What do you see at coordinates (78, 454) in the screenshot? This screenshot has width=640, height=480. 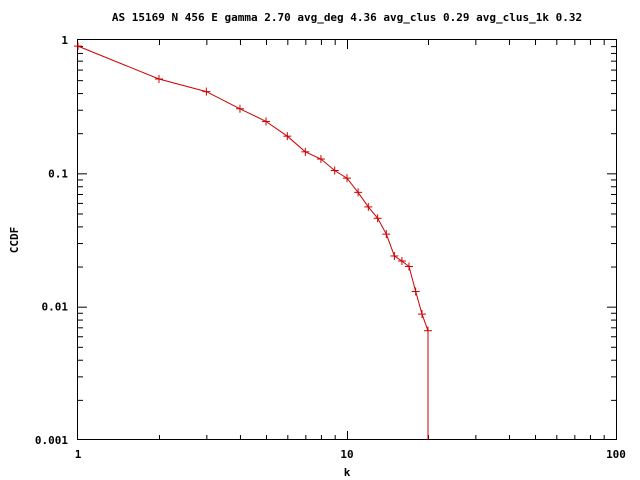 I see `x-tick-label: 1` at bounding box center [78, 454].